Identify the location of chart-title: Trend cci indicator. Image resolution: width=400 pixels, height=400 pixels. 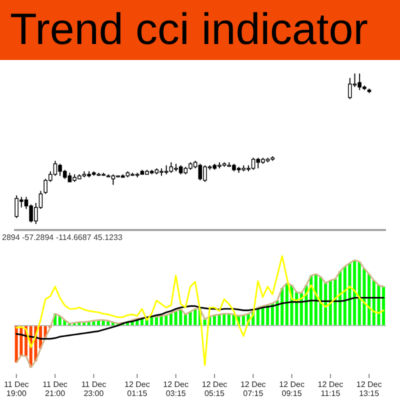
(189, 29).